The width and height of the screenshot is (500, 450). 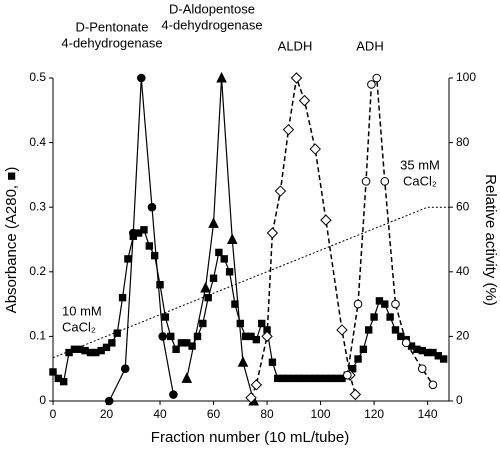 I want to click on x-tick-label: 0, so click(x=53, y=414).